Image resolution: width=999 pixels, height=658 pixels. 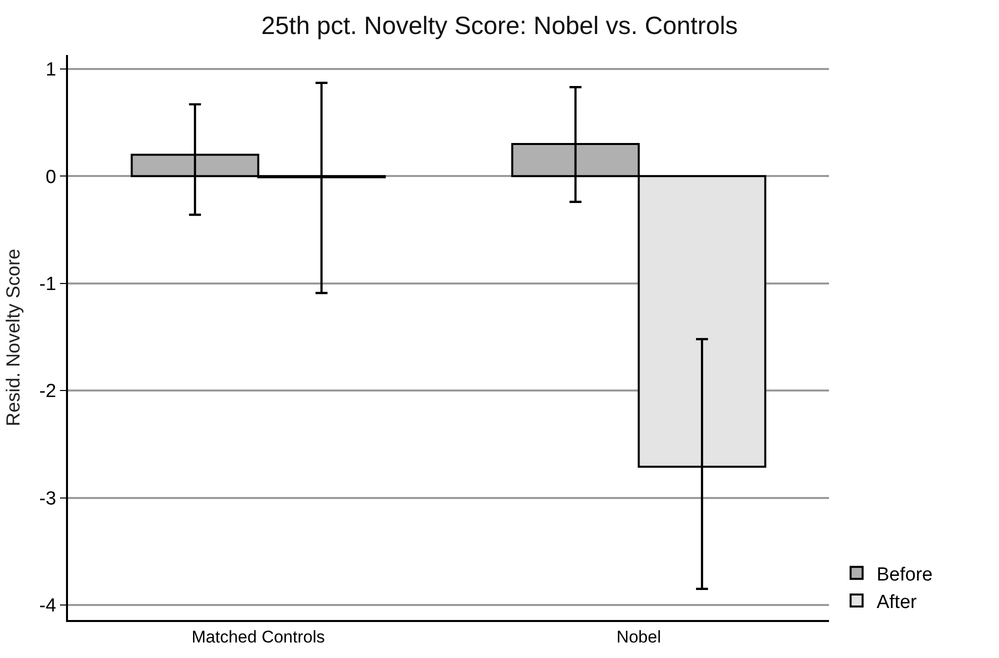 What do you see at coordinates (47, 391) in the screenshot?
I see `y-tick-label: -2` at bounding box center [47, 391].